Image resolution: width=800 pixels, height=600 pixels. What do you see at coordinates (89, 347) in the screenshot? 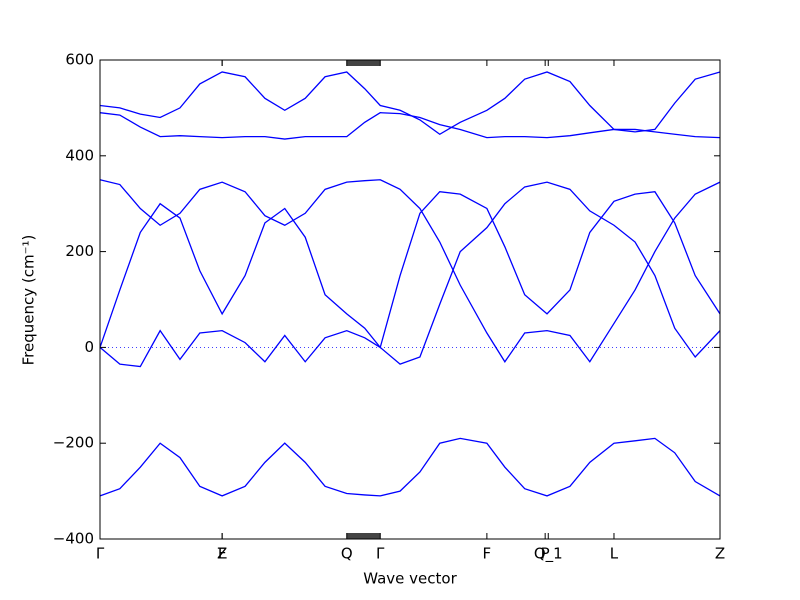
I see `y-tick-label: 0` at bounding box center [89, 347].